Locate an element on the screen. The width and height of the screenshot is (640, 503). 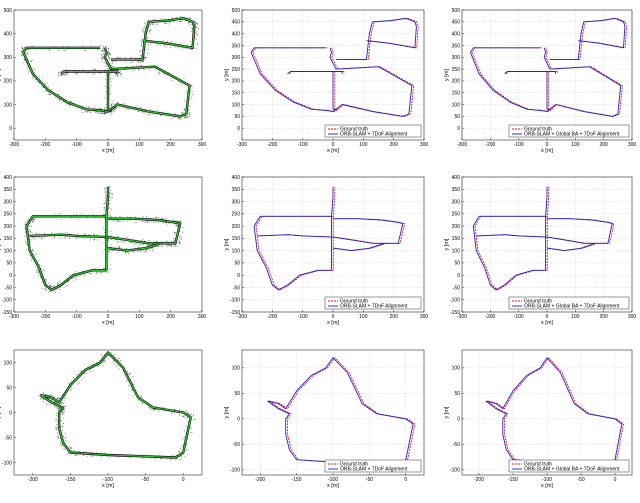
y-axis-label: y [m] is located at coordinates (447, 75).